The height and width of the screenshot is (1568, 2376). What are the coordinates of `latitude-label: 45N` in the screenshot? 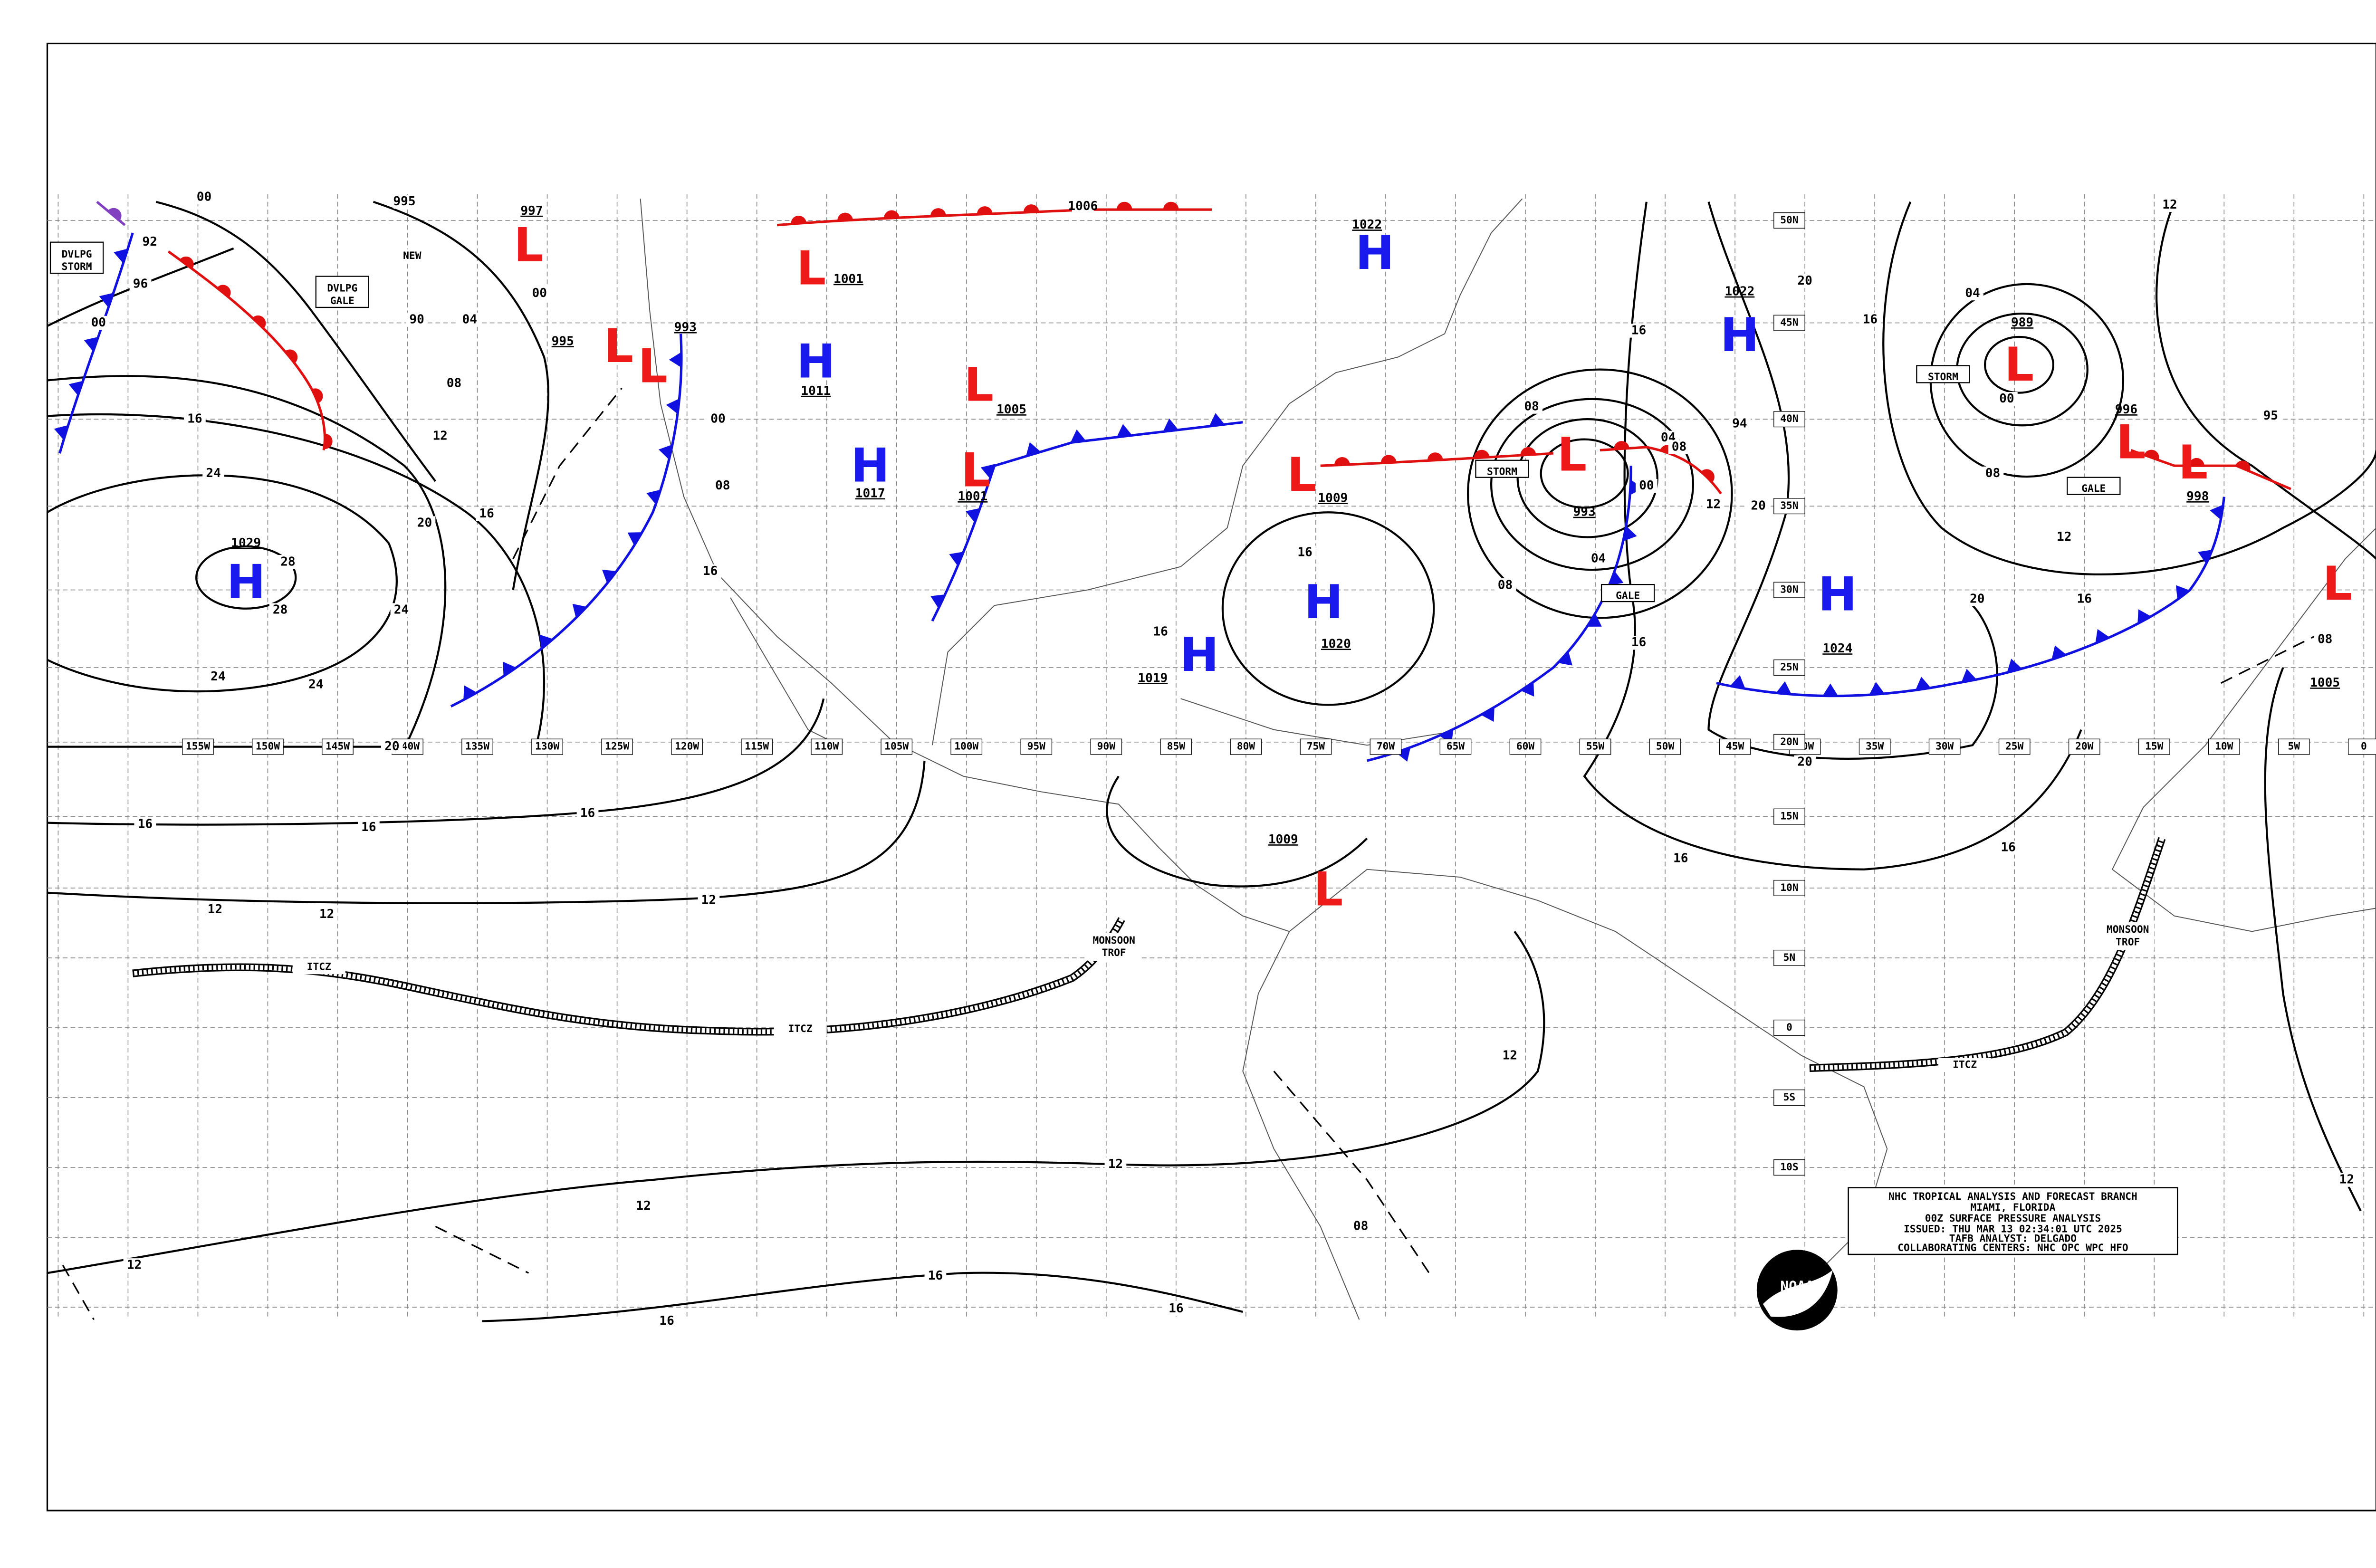 It's located at (1789, 323).